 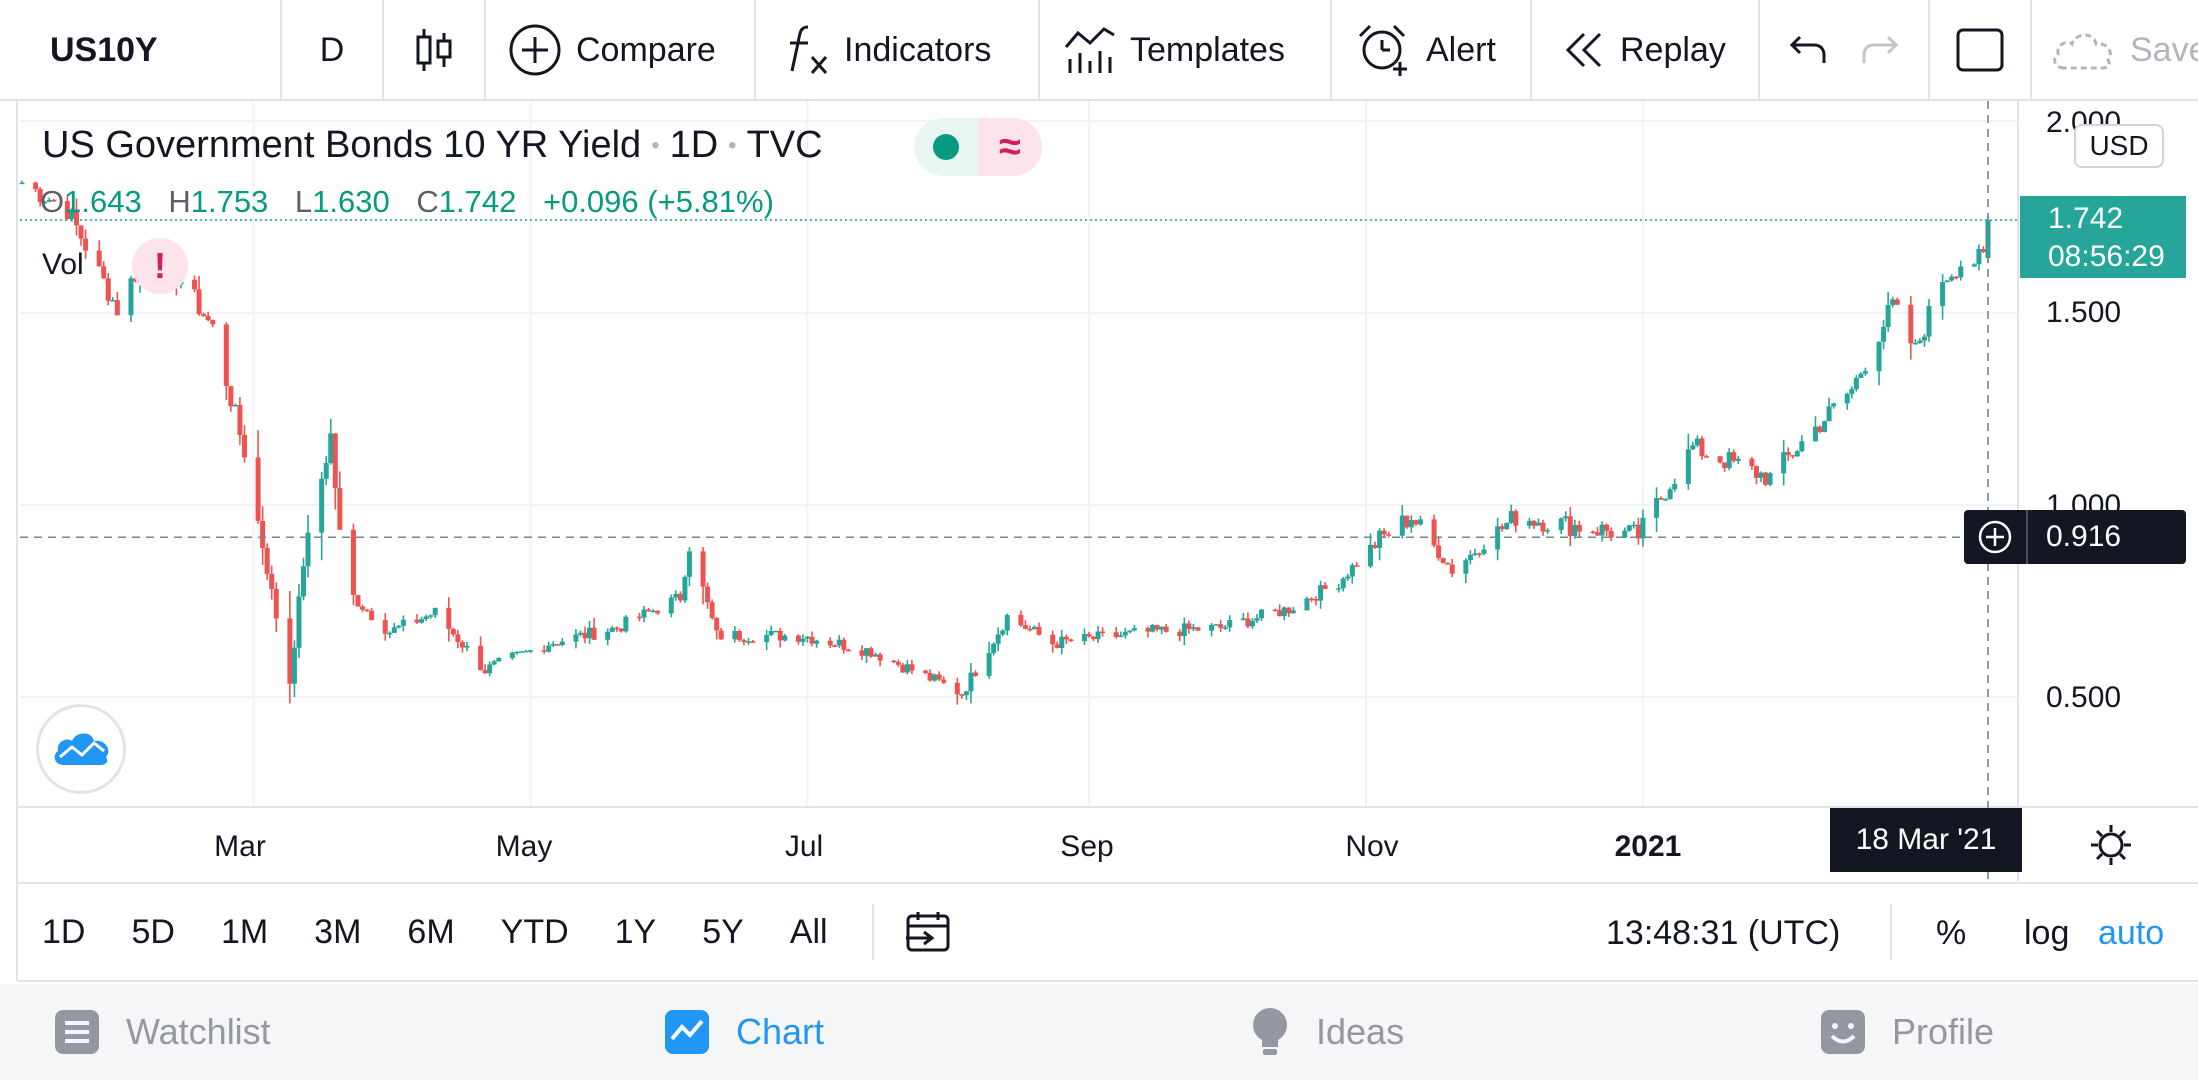 What do you see at coordinates (1723, 933) in the screenshot?
I see `utc-clock: 13:48:31 (UTC)` at bounding box center [1723, 933].